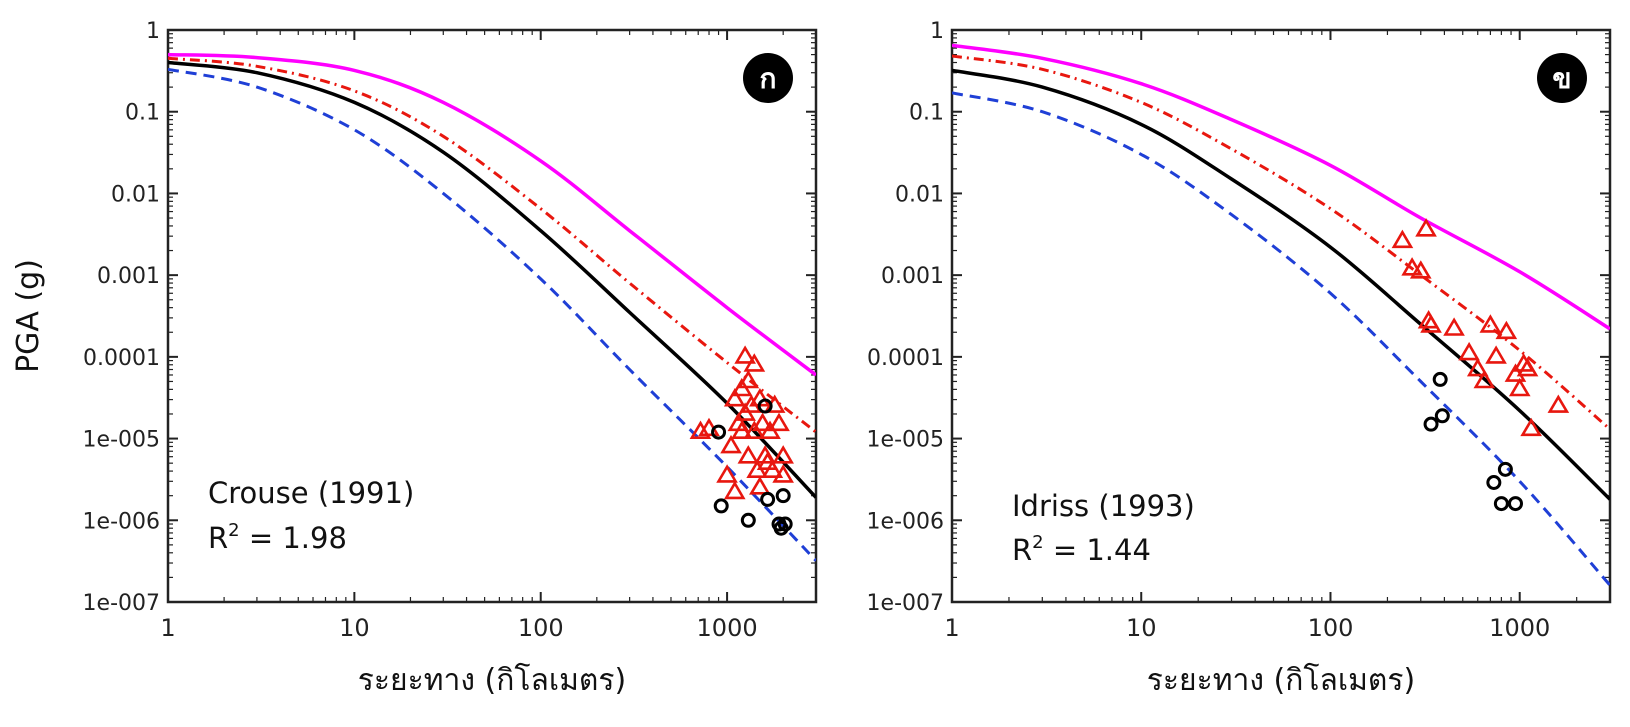 The width and height of the screenshot is (1630, 727). What do you see at coordinates (293, 538) in the screenshot?
I see `r2-value: = 1.98` at bounding box center [293, 538].